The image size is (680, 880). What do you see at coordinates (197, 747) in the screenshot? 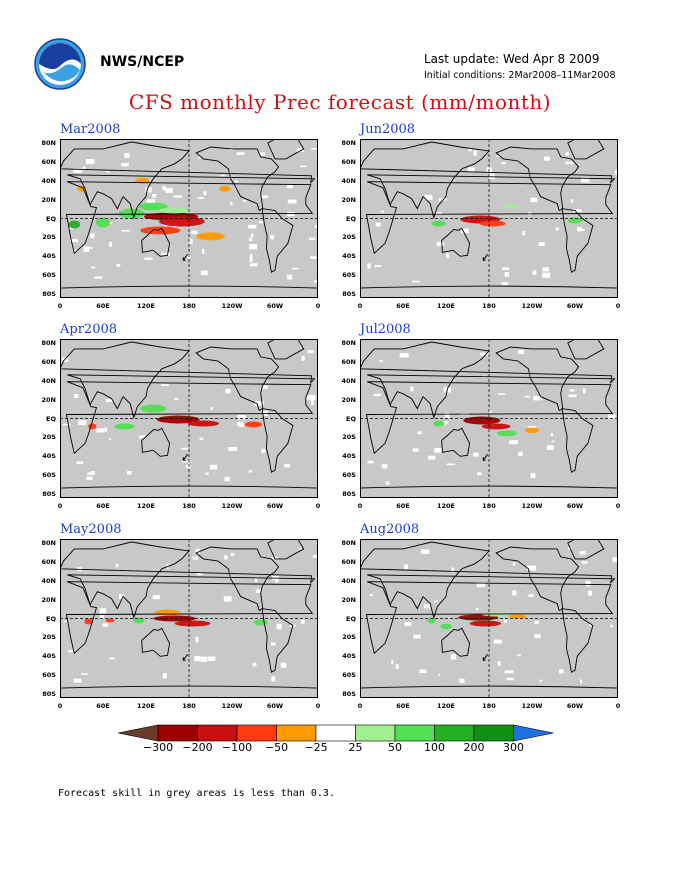
I see `colorbar-label: −200` at bounding box center [197, 747].